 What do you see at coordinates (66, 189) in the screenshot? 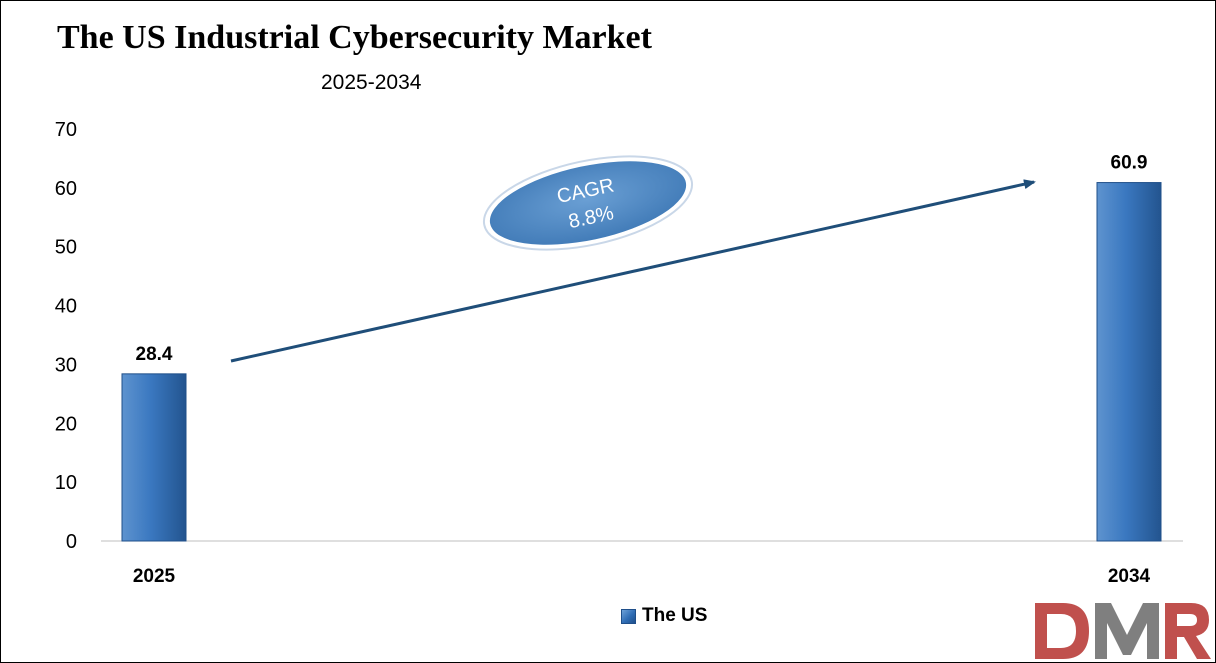
I see `y-tick-label: 60` at bounding box center [66, 189].